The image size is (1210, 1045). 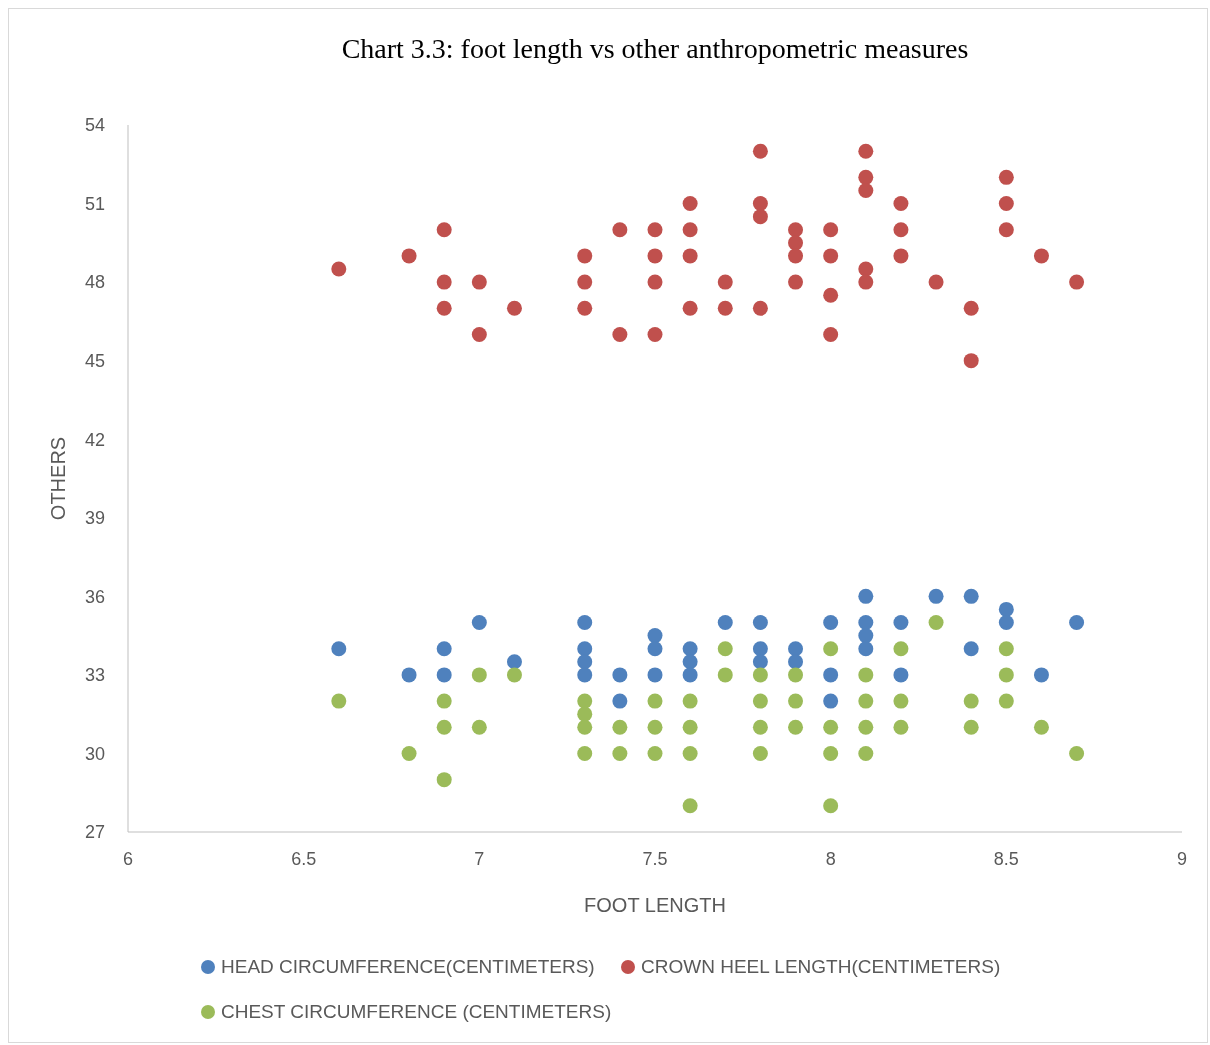 I want to click on y-tick-label: 54, so click(x=94, y=125).